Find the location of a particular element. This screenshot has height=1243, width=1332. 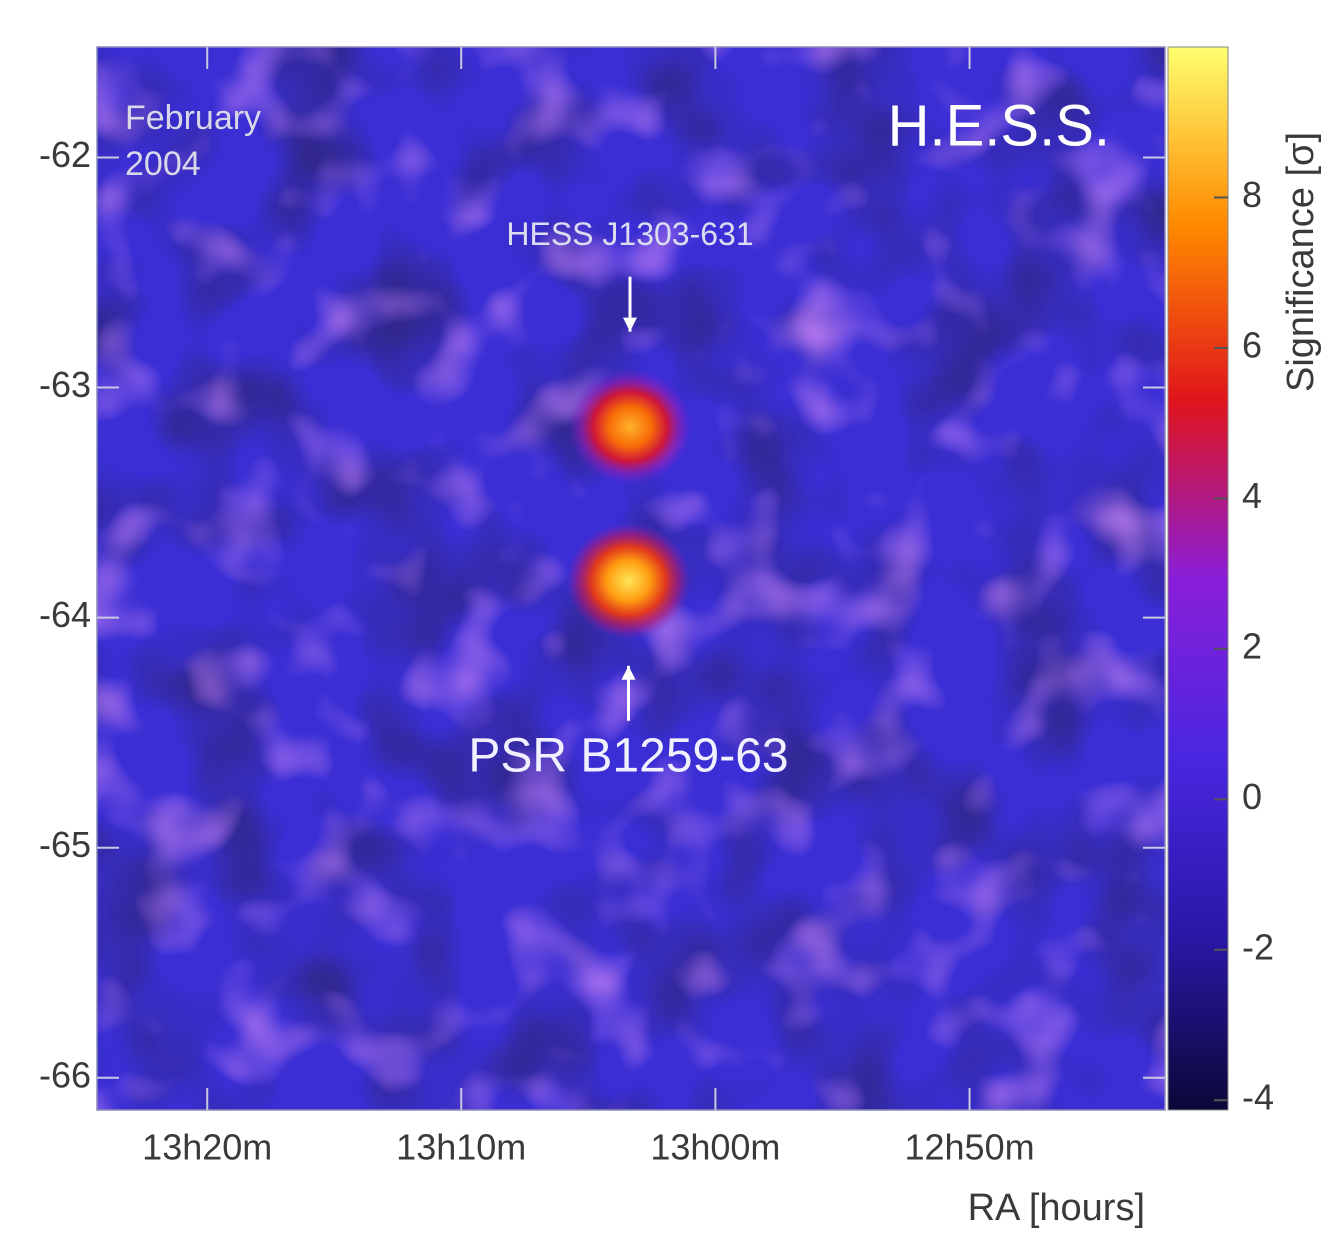

colorbar-tick-label: 2 is located at coordinates (1252, 645).